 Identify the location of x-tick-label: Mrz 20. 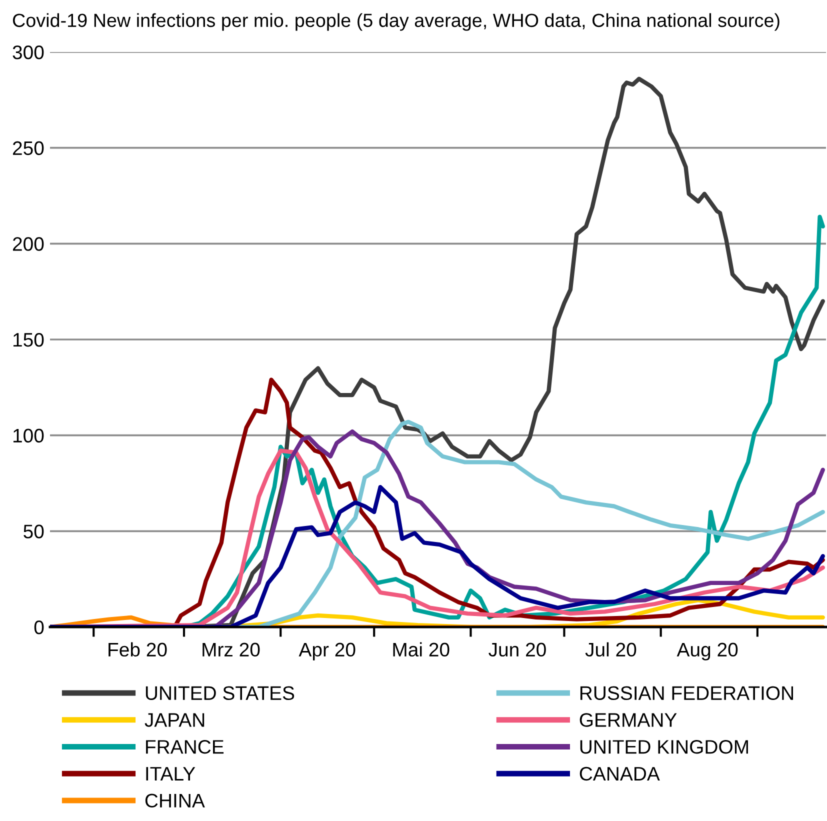
(231, 649).